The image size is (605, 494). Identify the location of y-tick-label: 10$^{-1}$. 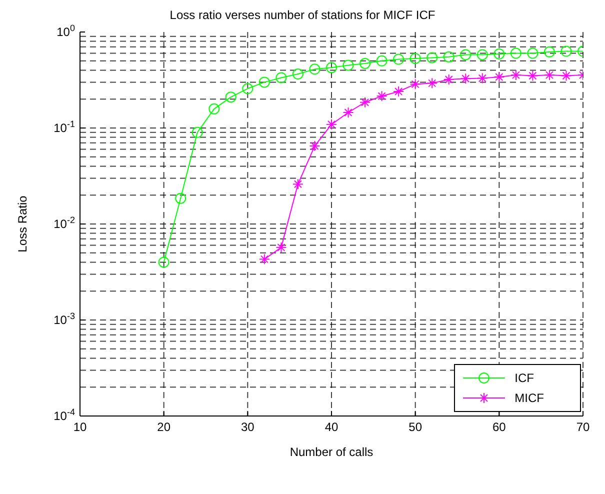
(64, 127).